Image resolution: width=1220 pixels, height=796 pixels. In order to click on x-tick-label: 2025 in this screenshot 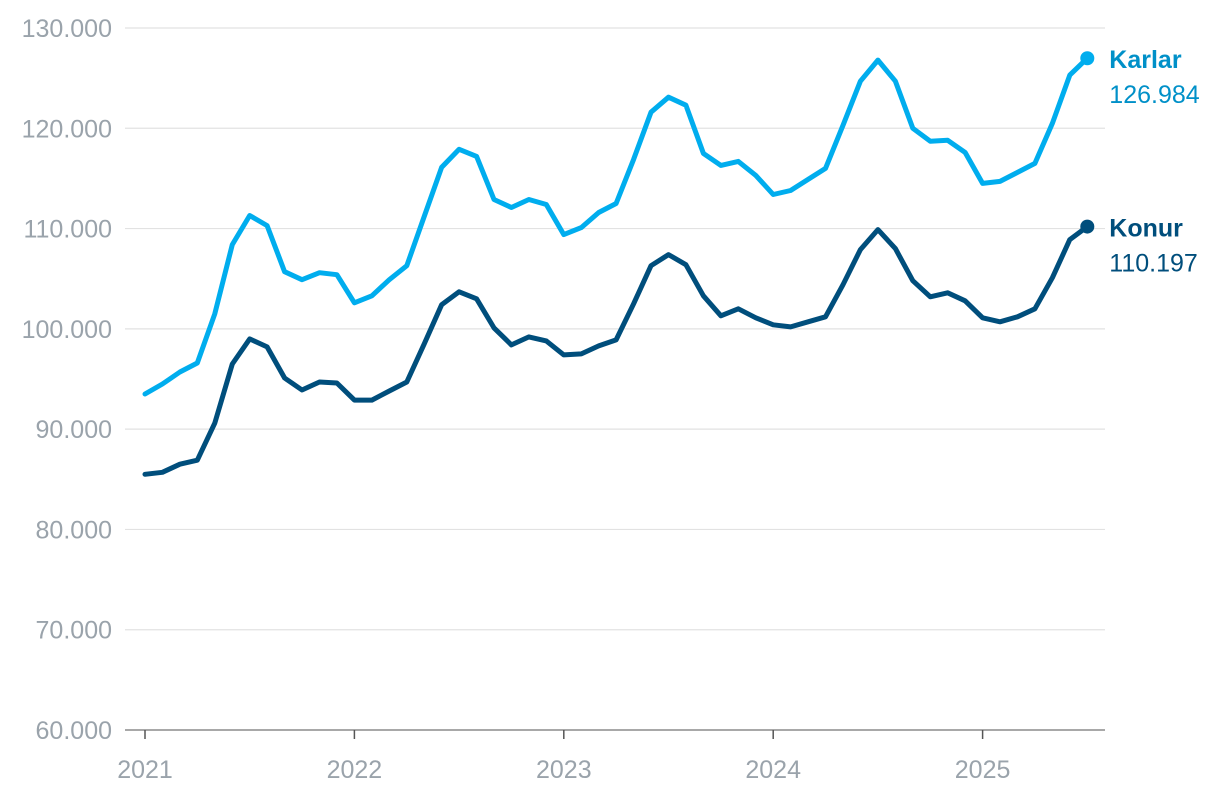, I will do `click(983, 770)`.